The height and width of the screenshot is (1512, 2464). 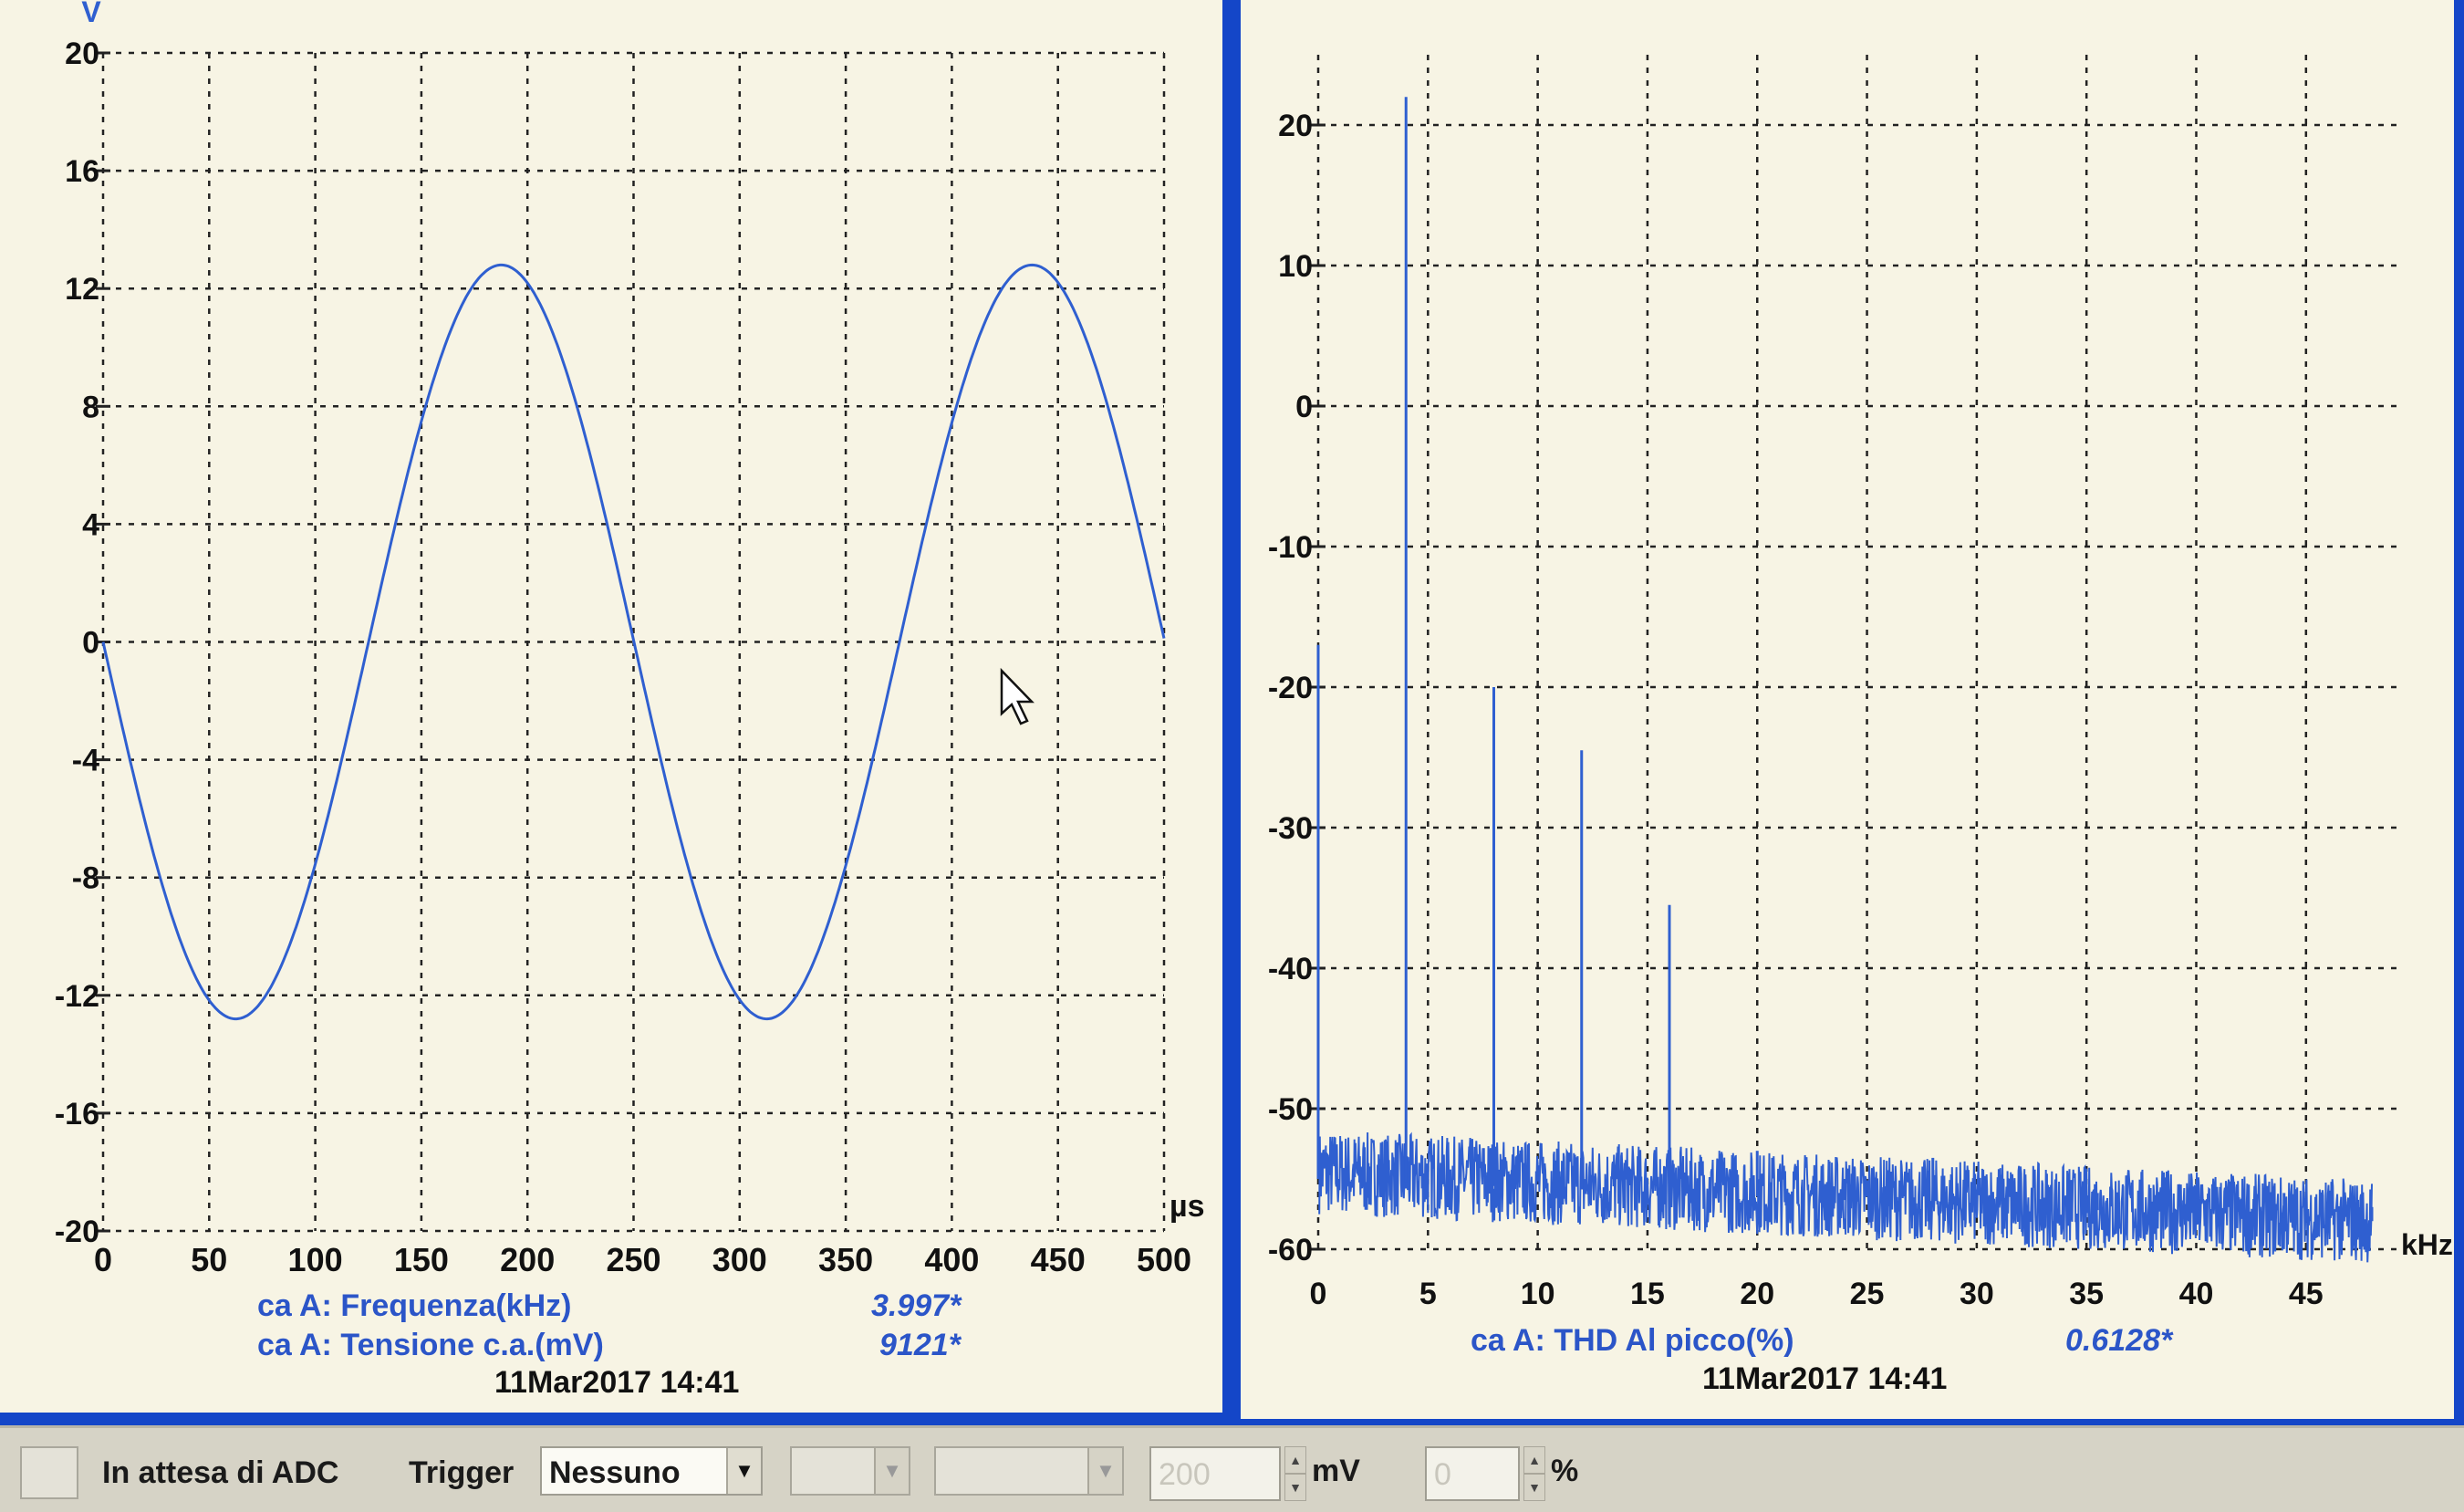 I want to click on trigger-mode-select: Nessuno ▼, so click(x=651, y=1471).